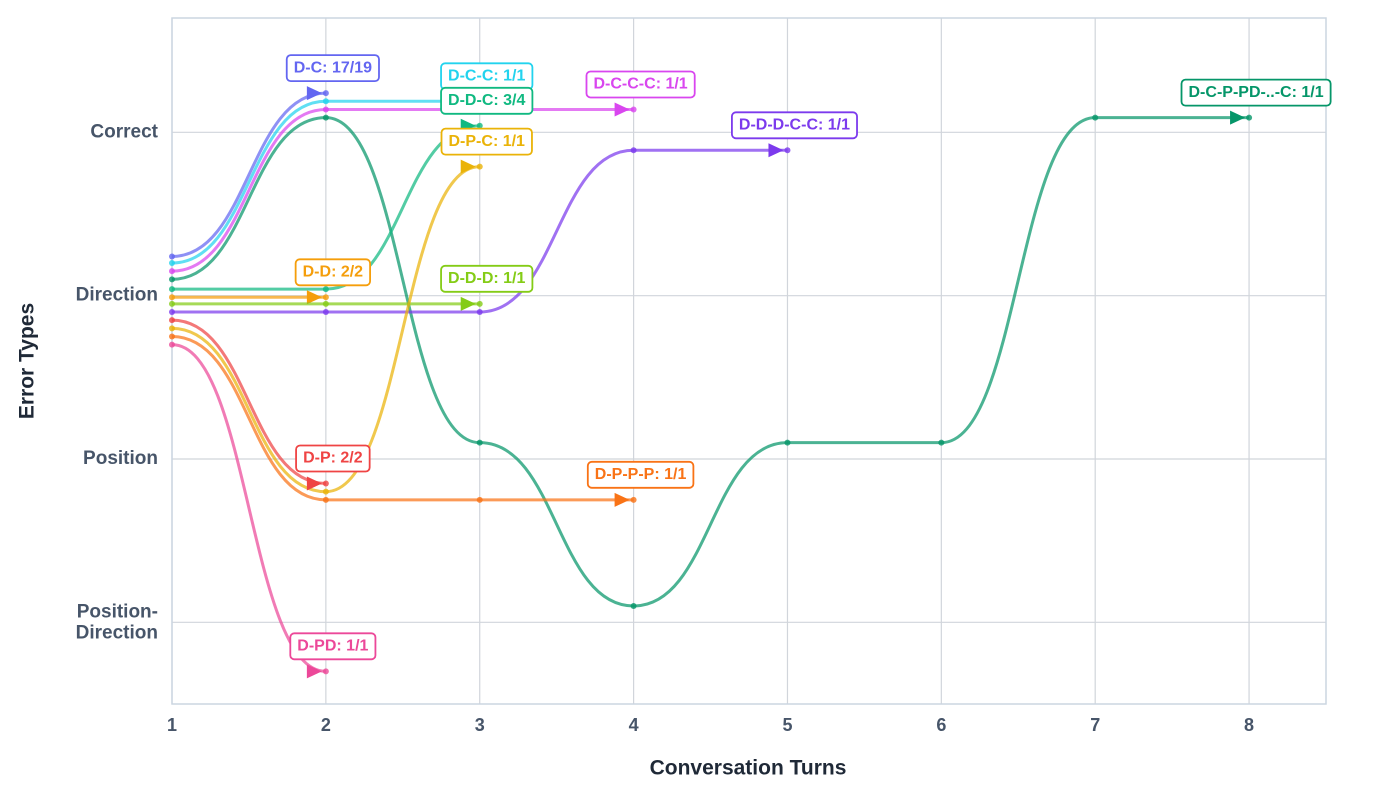 The height and width of the screenshot is (800, 1400). I want to click on series-label: D-C-C-C: 1/1, so click(640, 84).